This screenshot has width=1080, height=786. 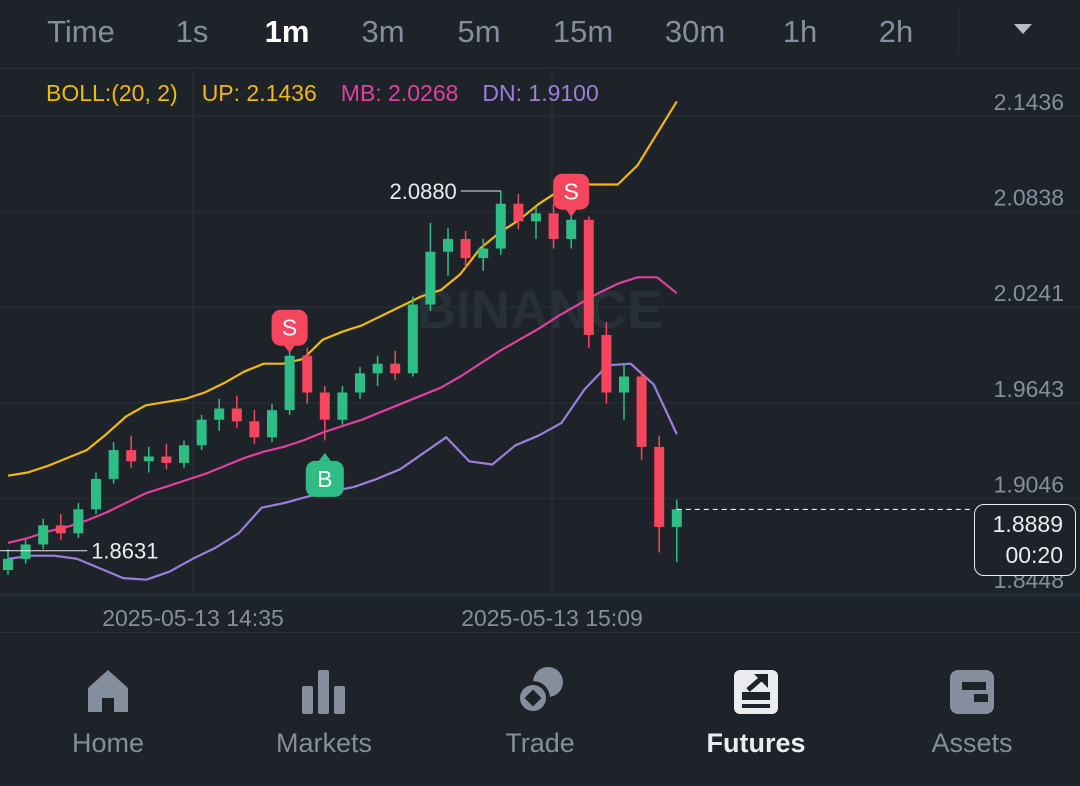 I want to click on buy-marker-label: B, so click(x=324, y=479).